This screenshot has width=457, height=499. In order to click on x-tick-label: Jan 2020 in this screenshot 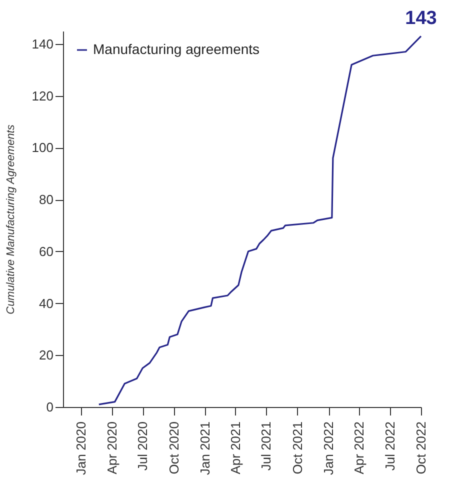, I will do `click(80, 448)`.